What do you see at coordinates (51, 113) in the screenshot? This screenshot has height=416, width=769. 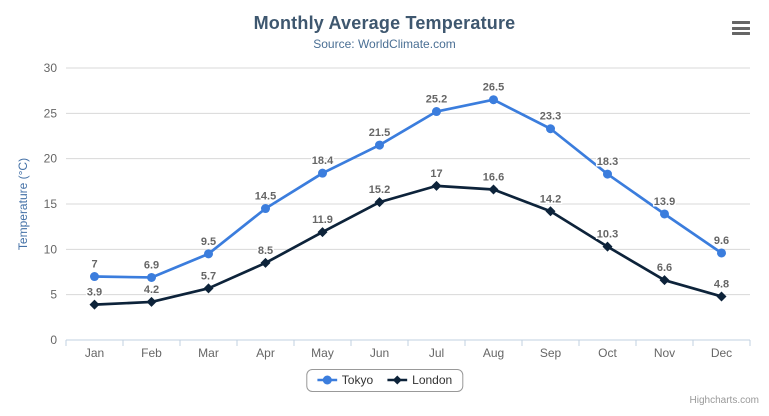 I see `svg-text: 25` at bounding box center [51, 113].